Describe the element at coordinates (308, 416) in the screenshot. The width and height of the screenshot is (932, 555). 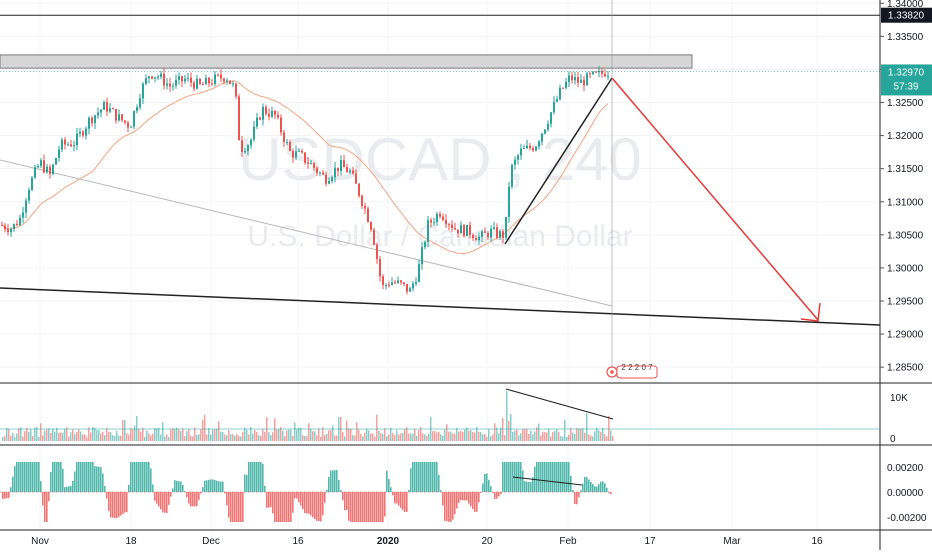
I see `volume-bars` at that location.